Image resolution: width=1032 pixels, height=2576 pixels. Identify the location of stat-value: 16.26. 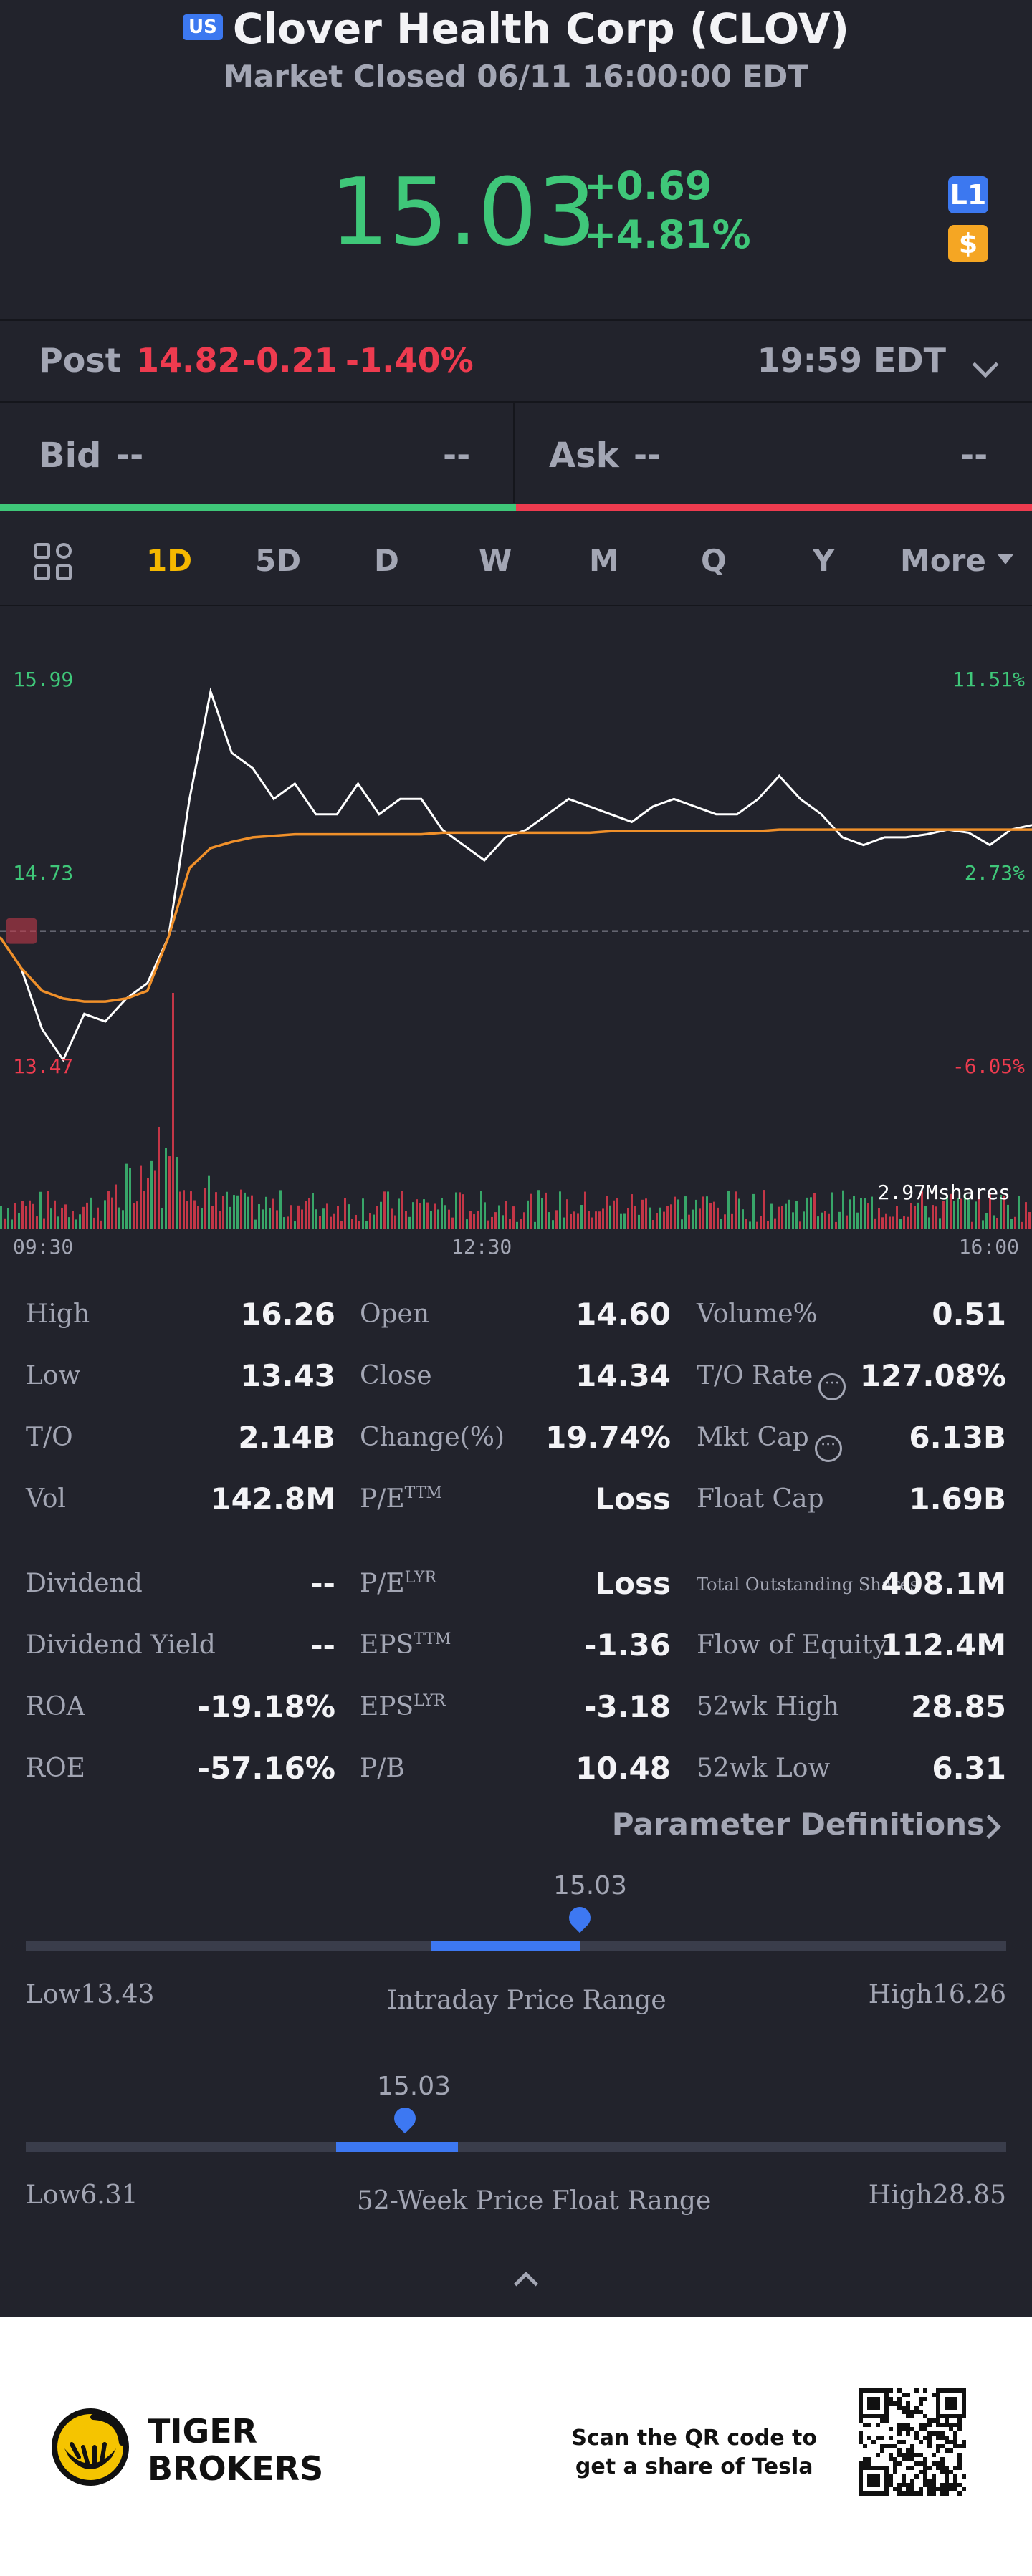
(287, 1314).